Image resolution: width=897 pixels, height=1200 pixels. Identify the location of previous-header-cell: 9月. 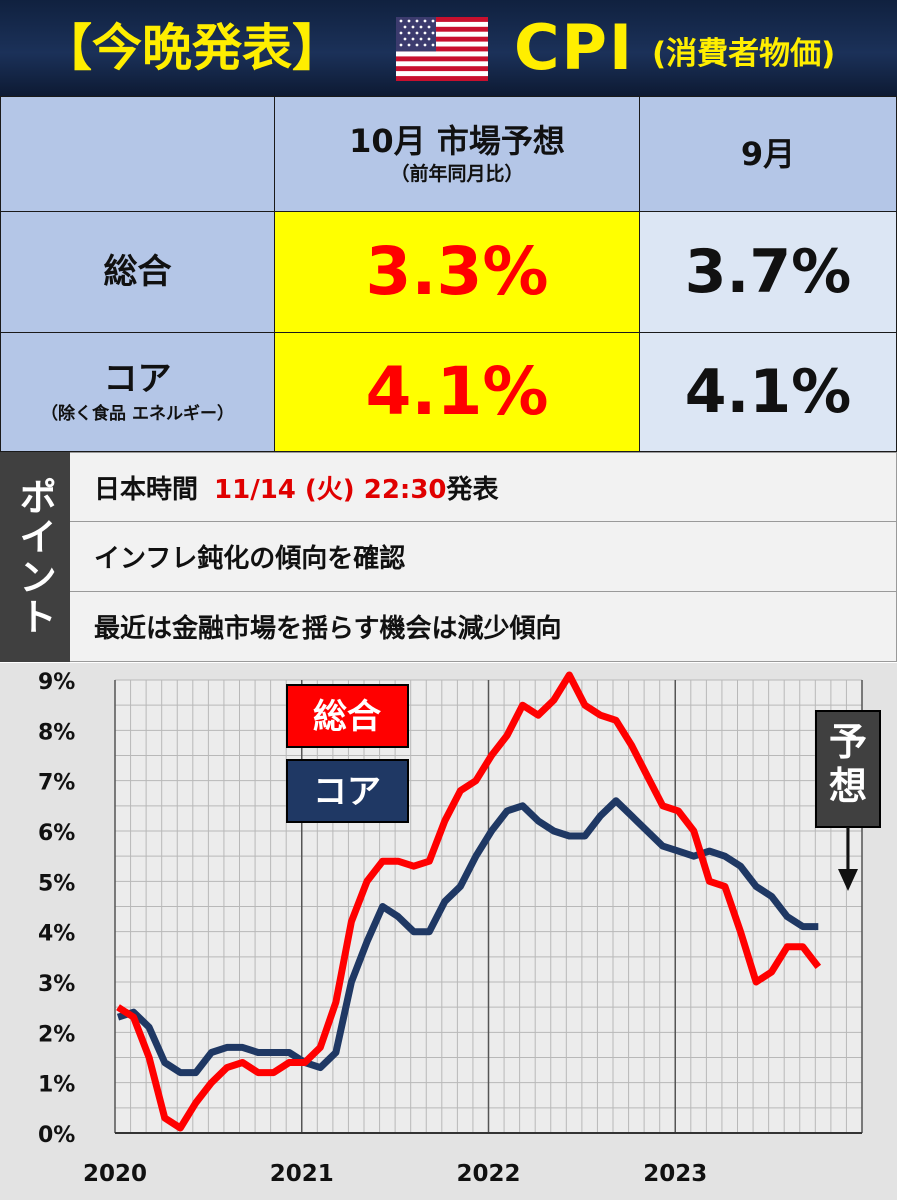
(768, 154).